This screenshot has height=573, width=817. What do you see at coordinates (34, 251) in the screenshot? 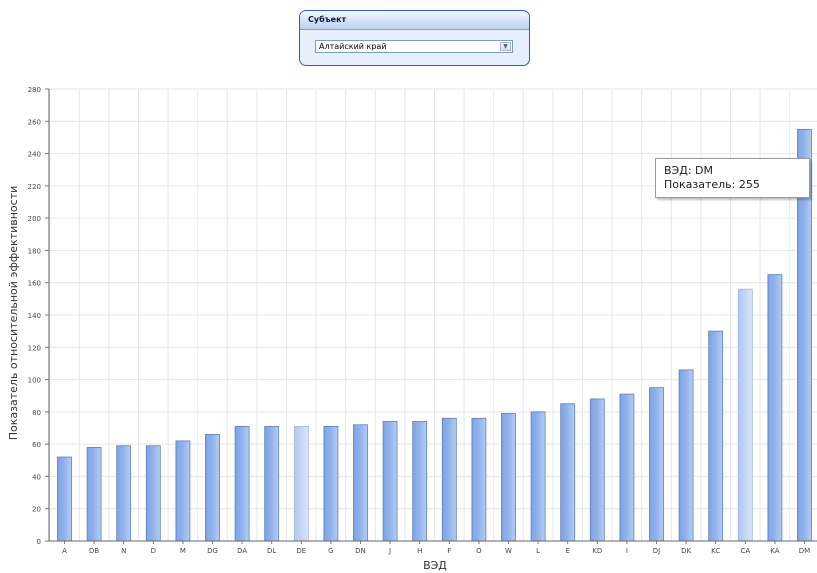
I see `y-tick-label: 180` at bounding box center [34, 251].